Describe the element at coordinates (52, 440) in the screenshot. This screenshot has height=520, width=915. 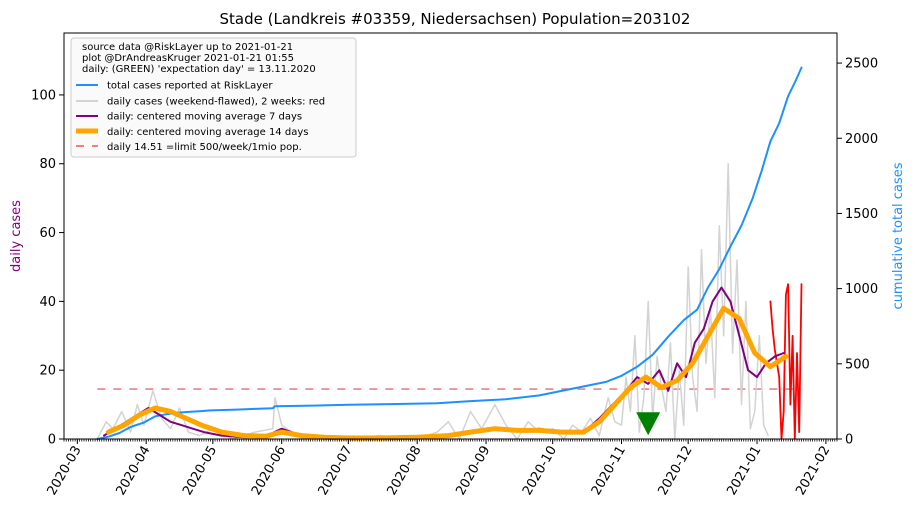
I see `y-left-tick-label: 0` at that location.